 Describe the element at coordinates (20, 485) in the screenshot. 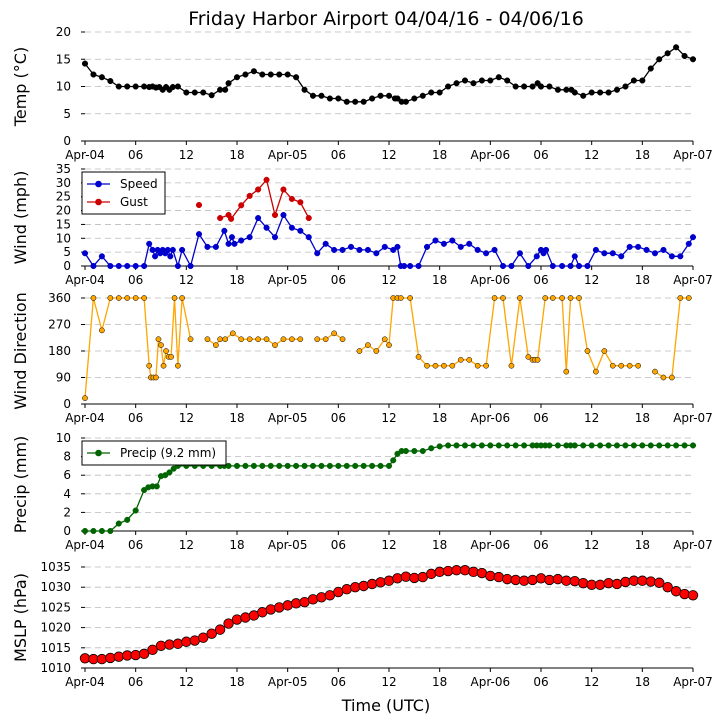

I see `y-axis-label: Precip (mm)` at that location.